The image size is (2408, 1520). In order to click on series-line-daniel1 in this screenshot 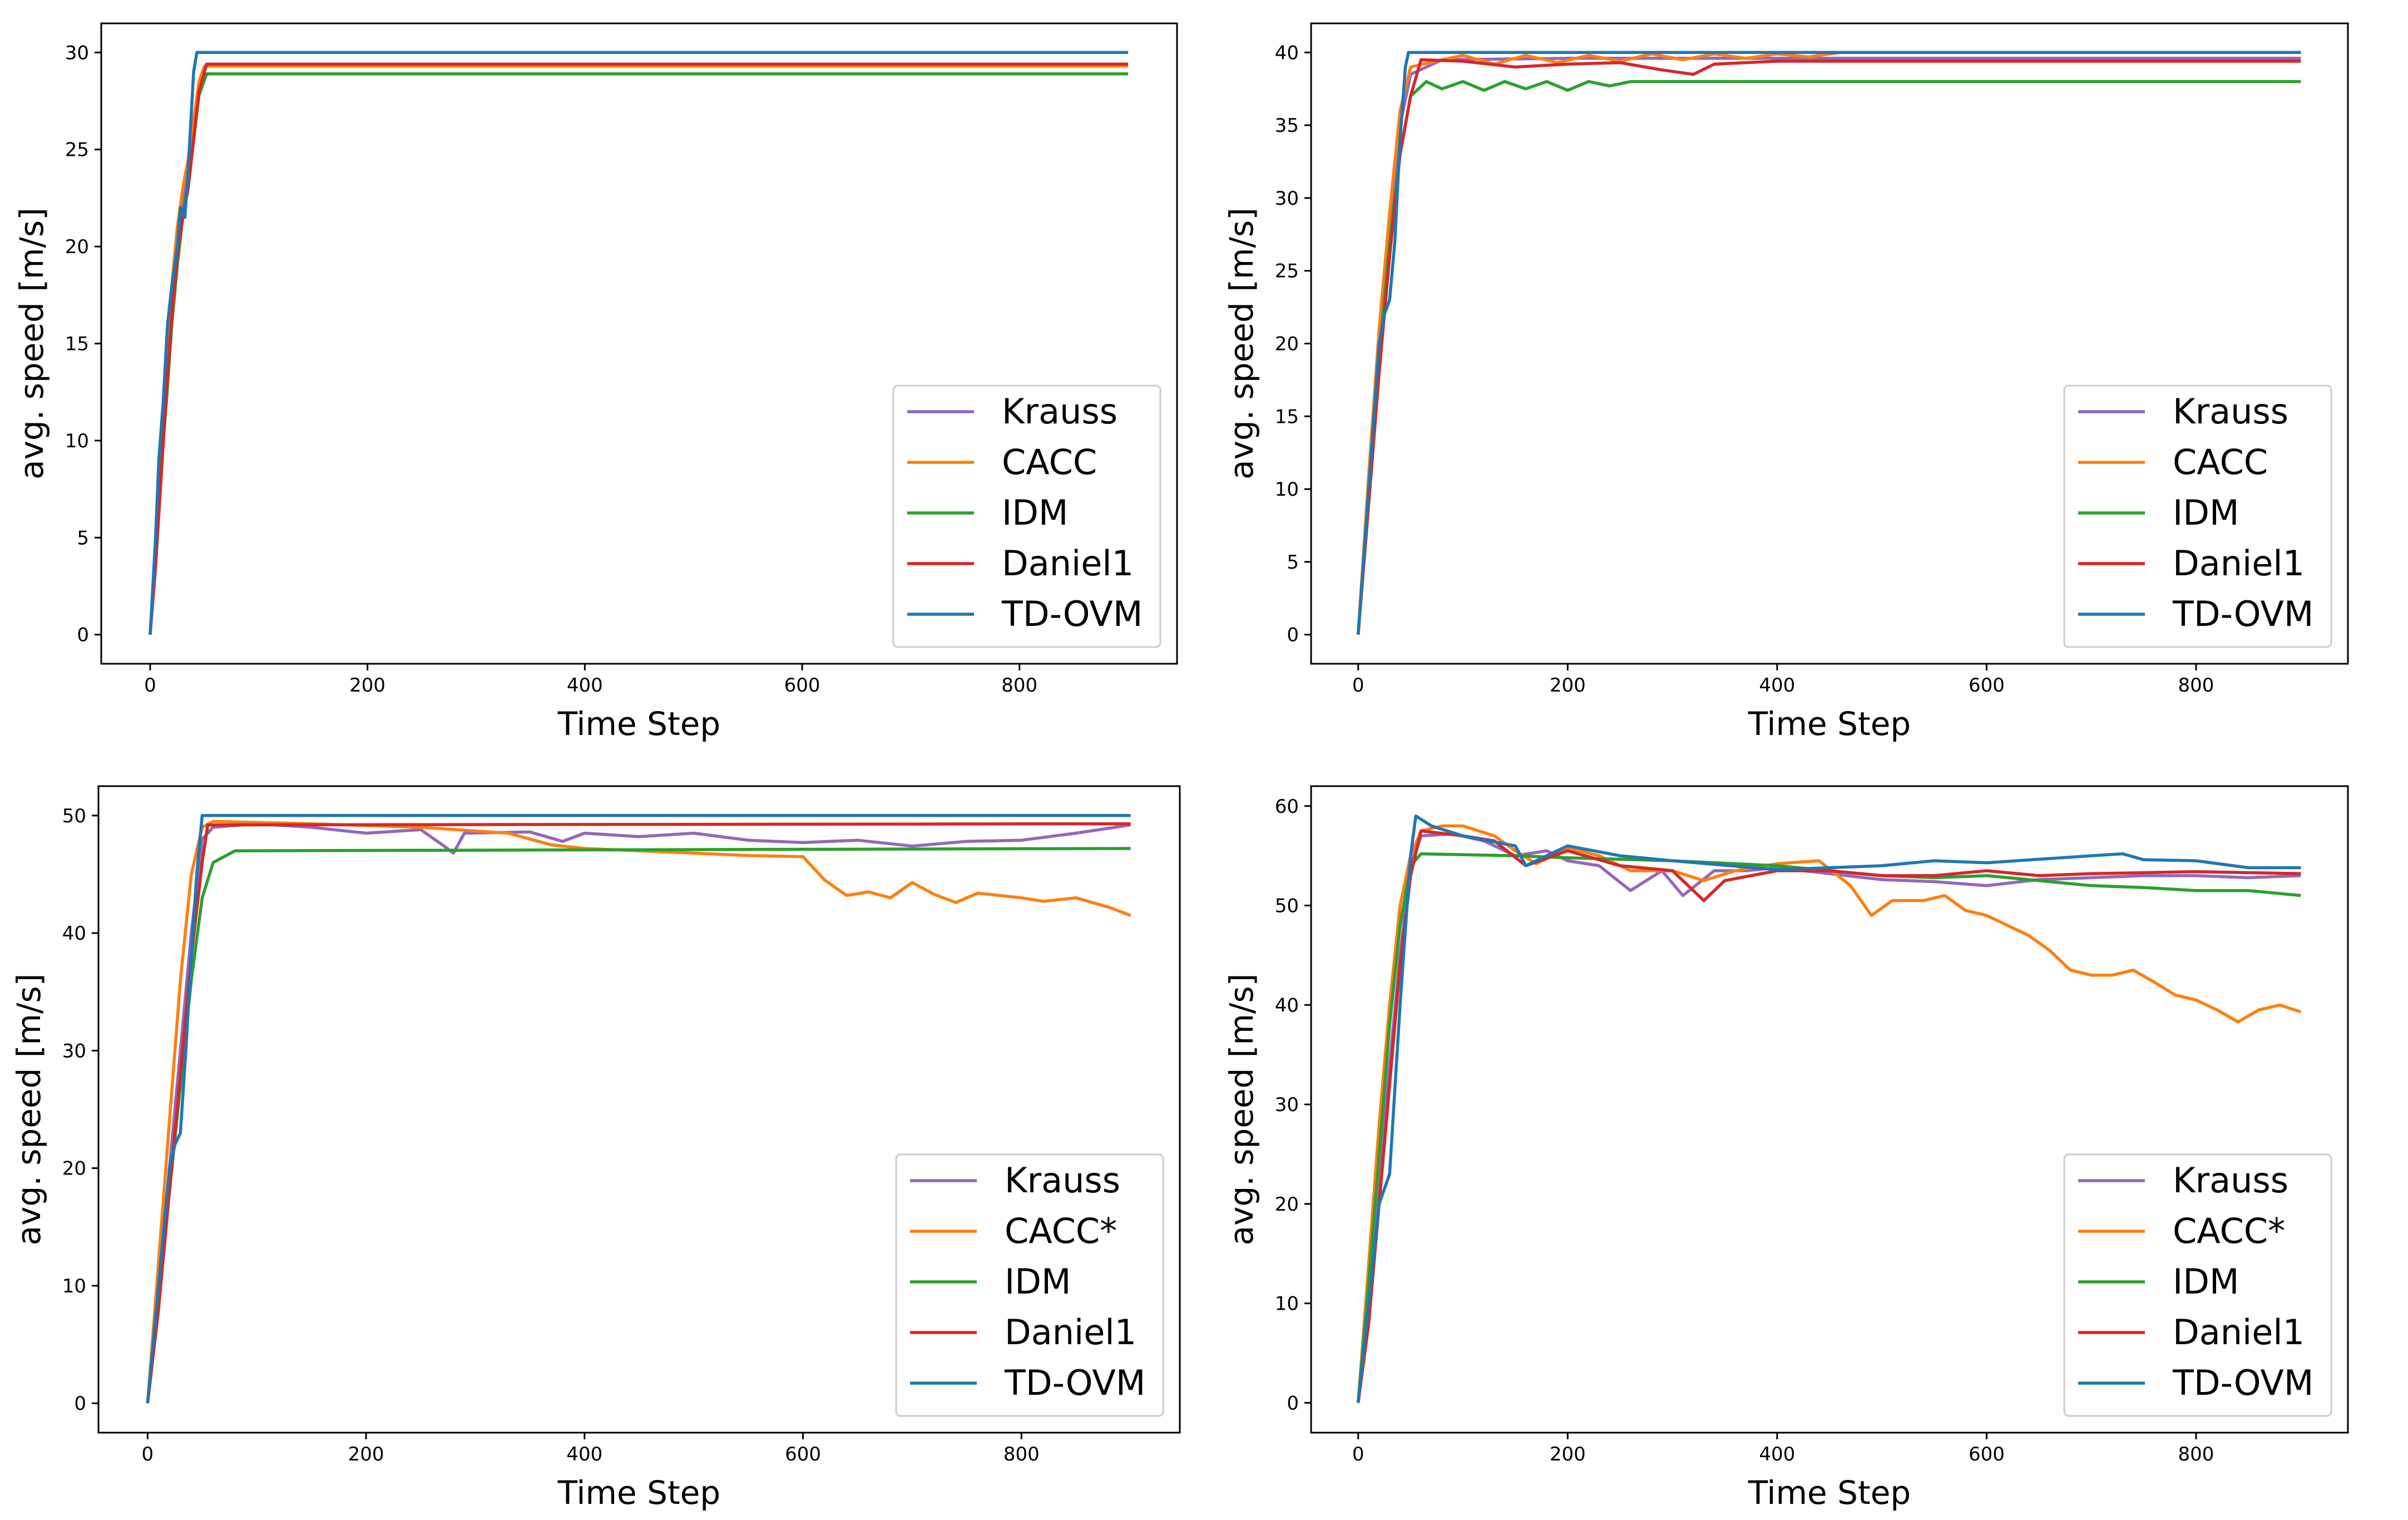, I will do `click(1829, 1116)`.